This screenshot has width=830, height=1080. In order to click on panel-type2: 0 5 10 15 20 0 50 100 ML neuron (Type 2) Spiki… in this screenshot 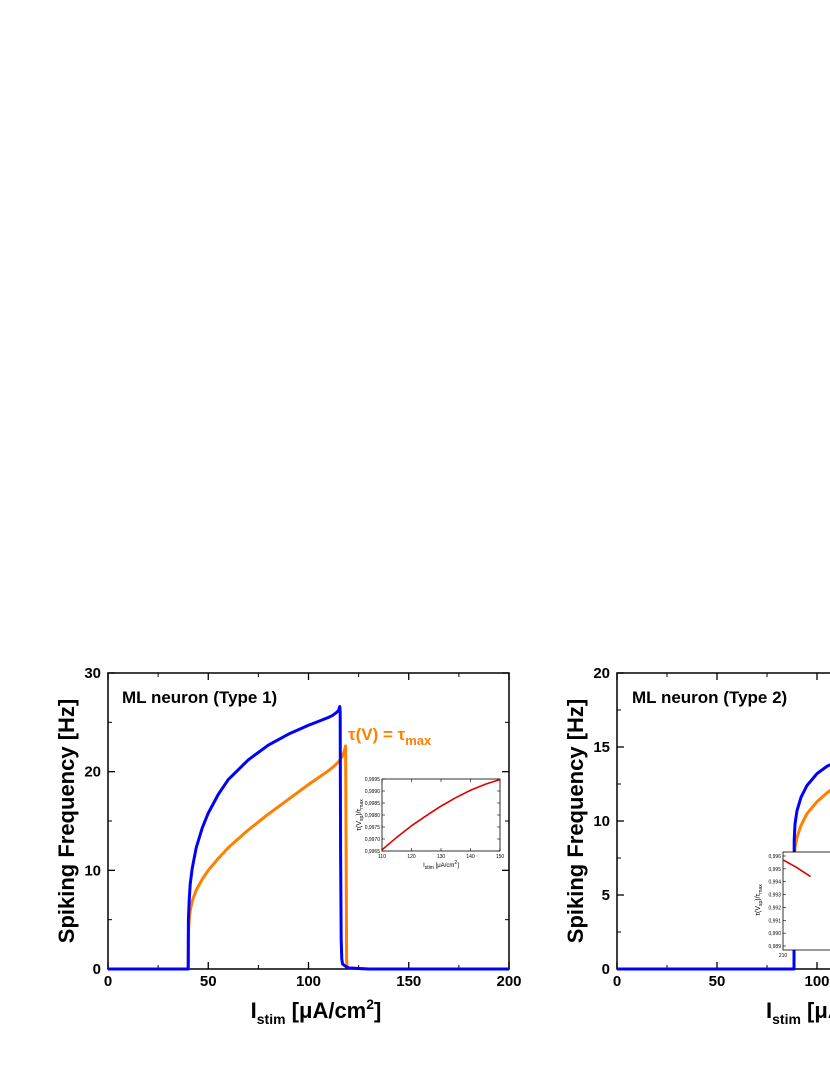, I will do `click(696, 846)`.